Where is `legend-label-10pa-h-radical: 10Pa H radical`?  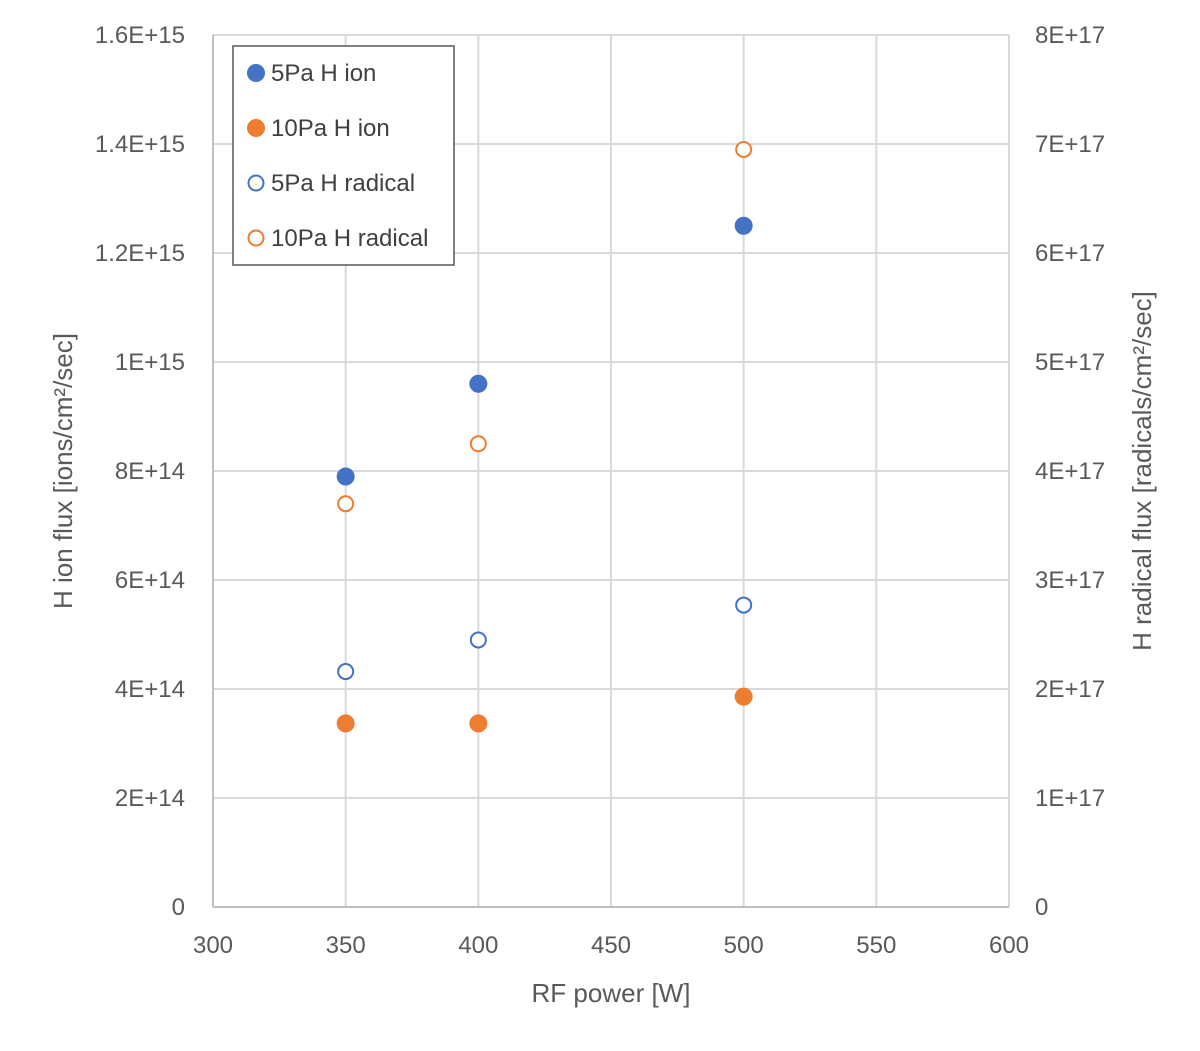
legend-label-10pa-h-radical: 10Pa H radical is located at coordinates (349, 238).